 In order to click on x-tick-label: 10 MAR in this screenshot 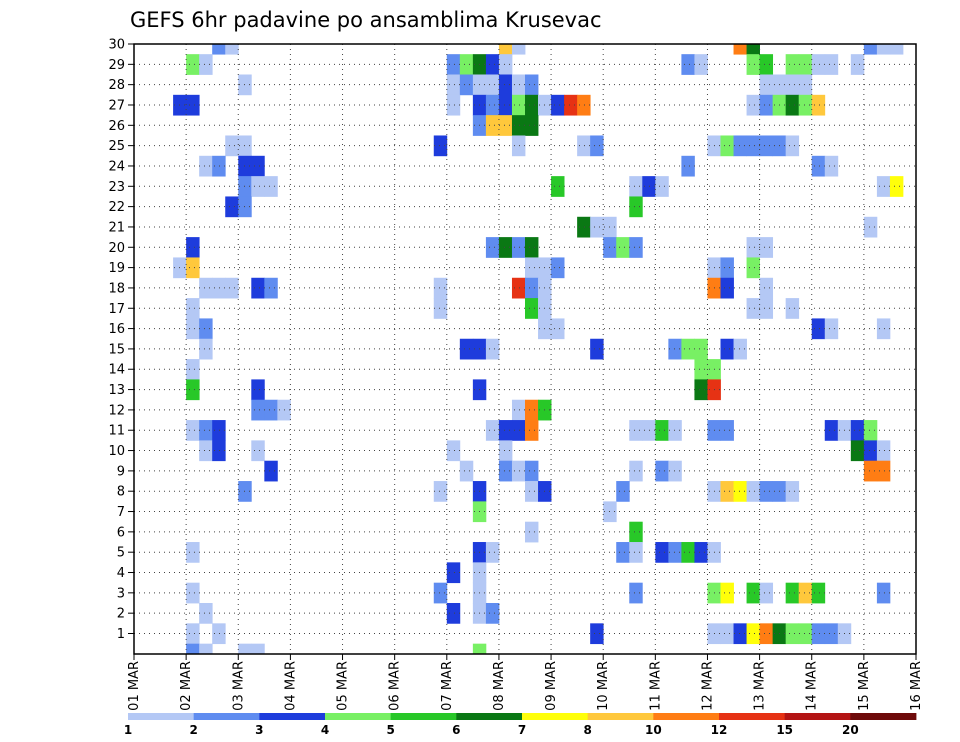, I will do `click(603, 686)`.